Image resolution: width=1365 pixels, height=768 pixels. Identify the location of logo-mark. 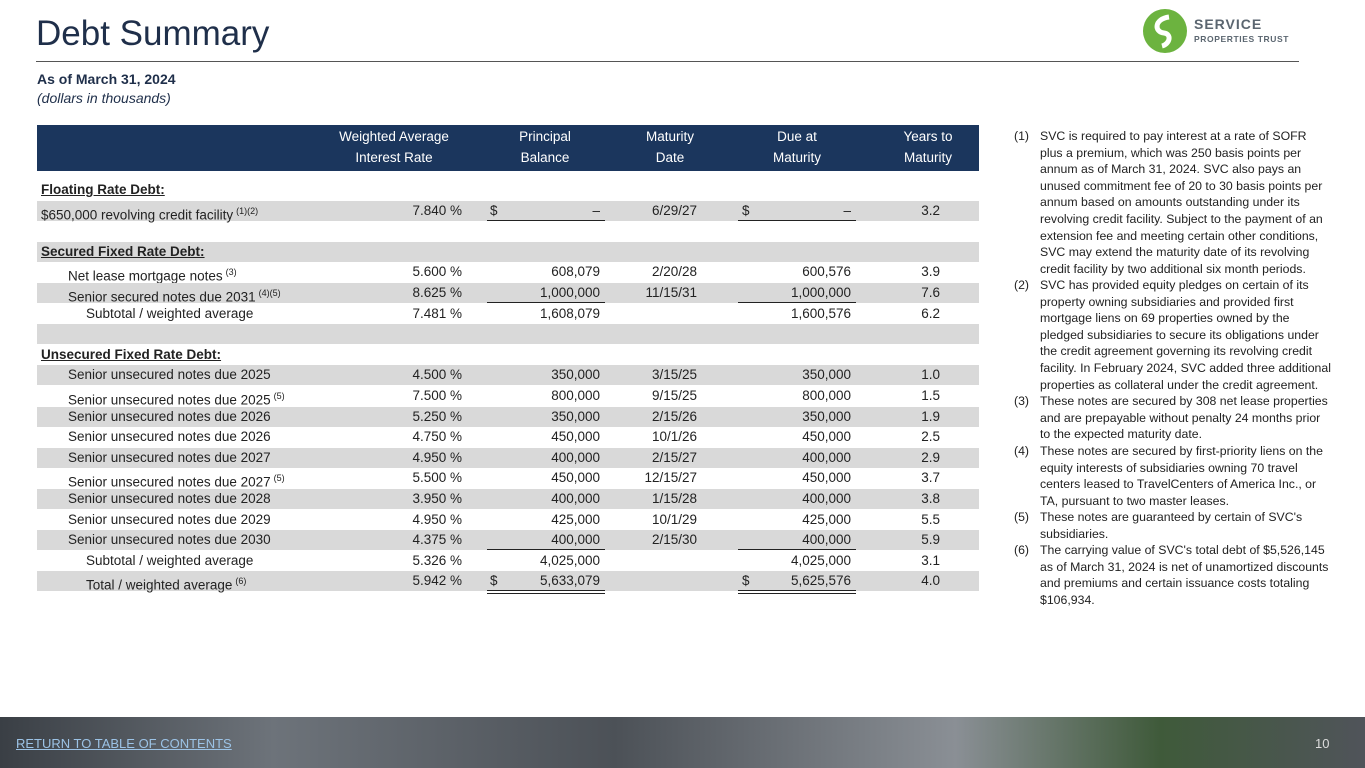
(1165, 31).